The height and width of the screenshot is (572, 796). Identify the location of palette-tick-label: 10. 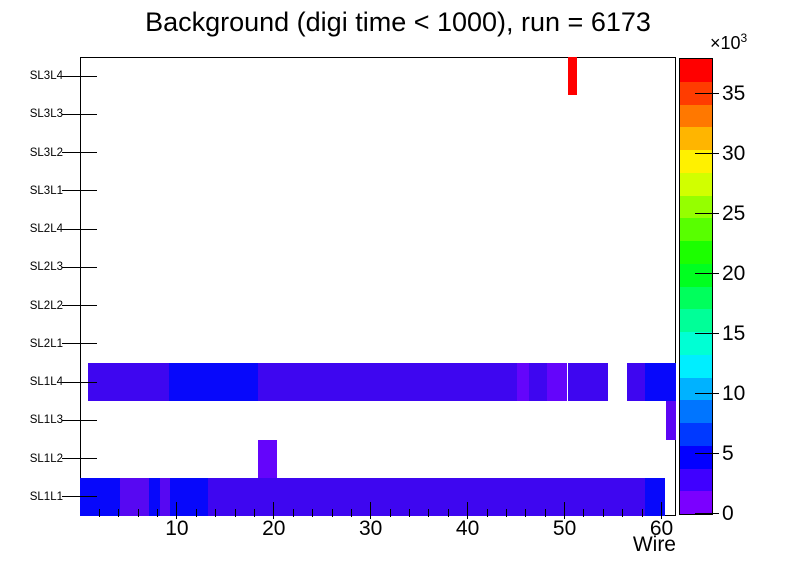
(734, 393).